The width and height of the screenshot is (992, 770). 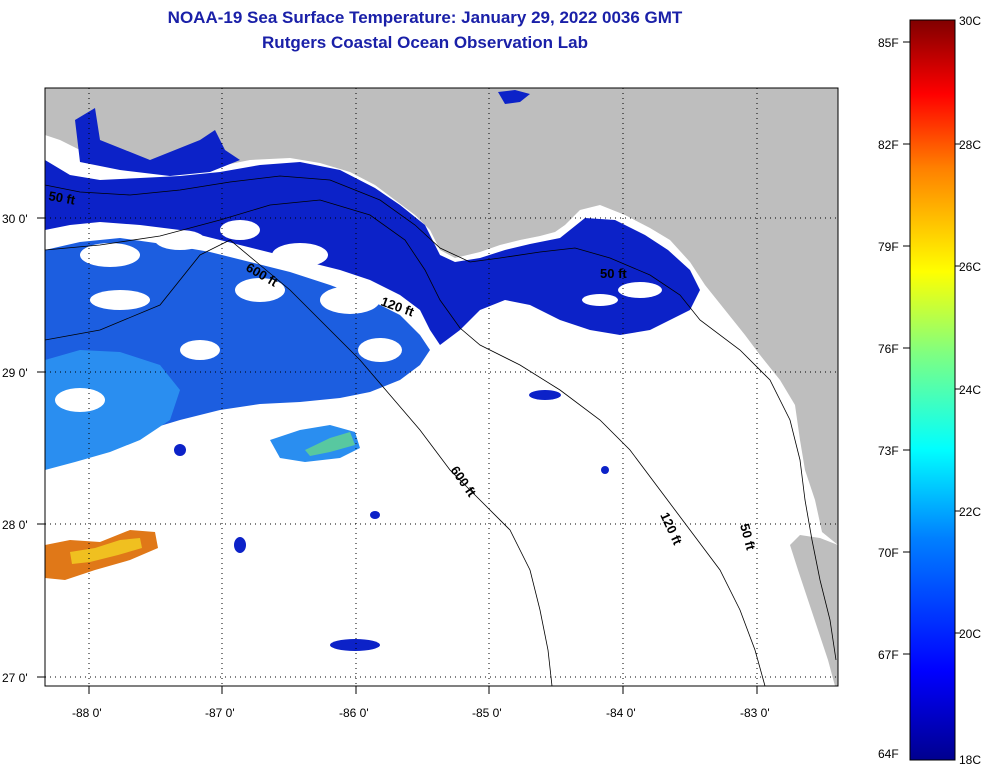 What do you see at coordinates (814, 610) in the screenshot?
I see `land-peninsula` at bounding box center [814, 610].